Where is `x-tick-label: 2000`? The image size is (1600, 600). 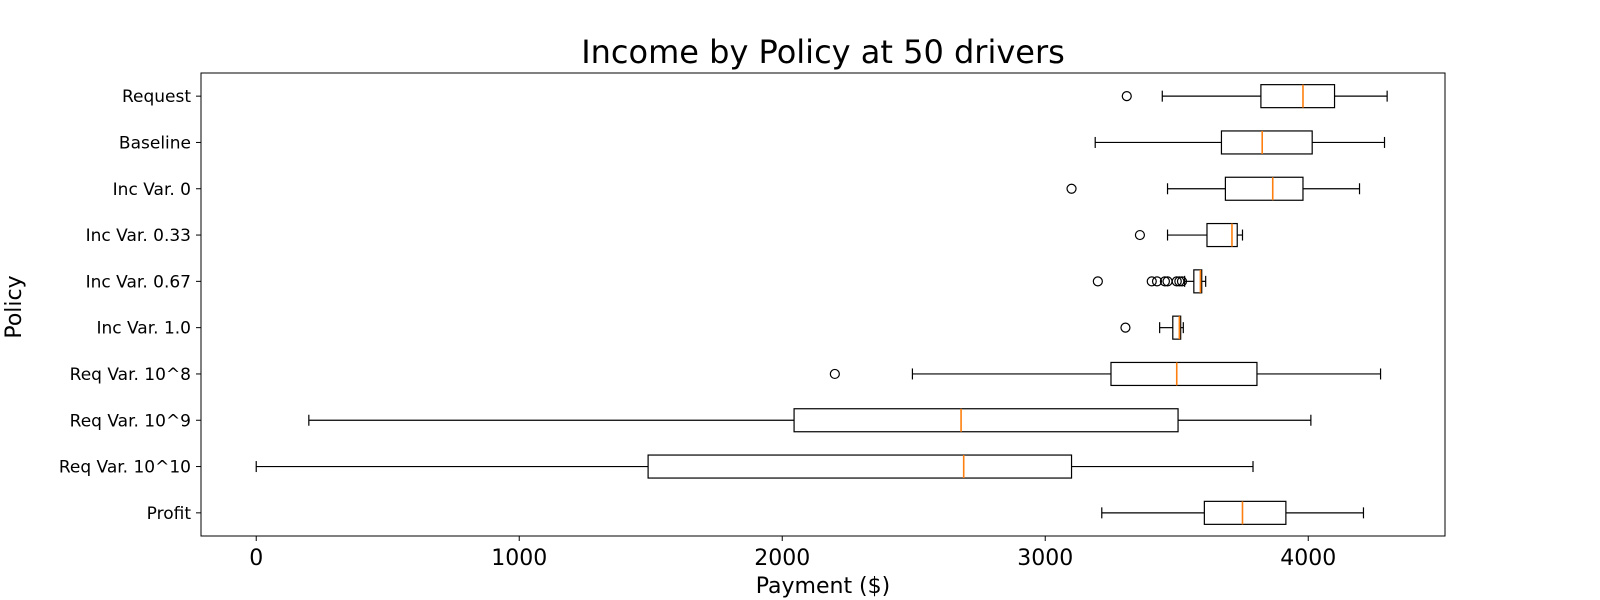 x-tick-label: 2000 is located at coordinates (782, 558).